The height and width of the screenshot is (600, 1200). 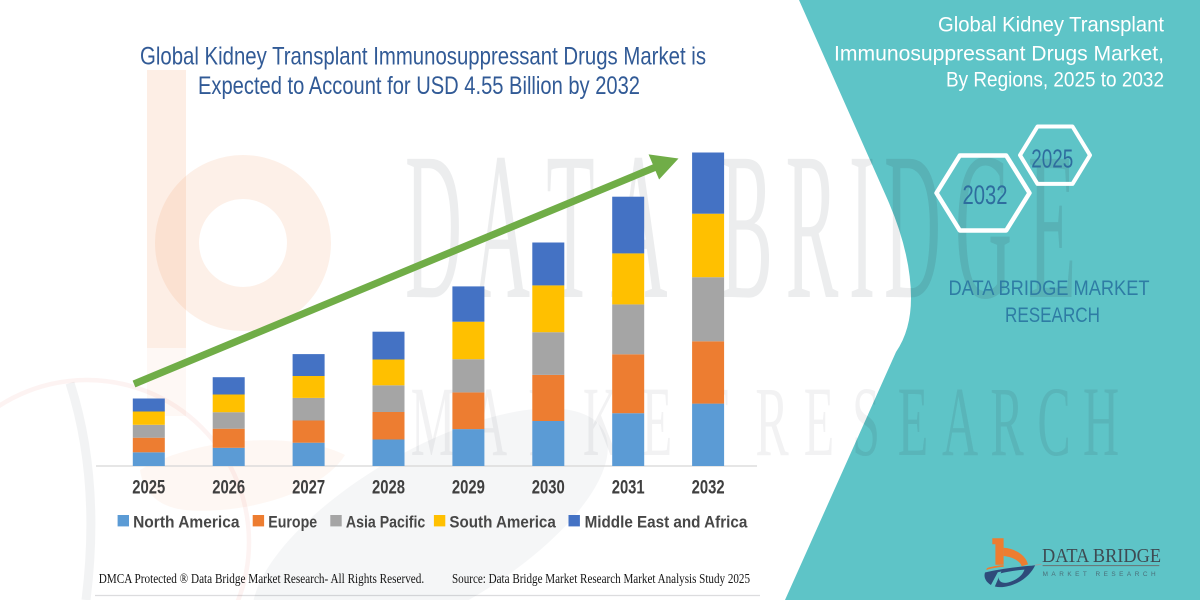 I want to click on svg-text: 2029, so click(x=468, y=488).